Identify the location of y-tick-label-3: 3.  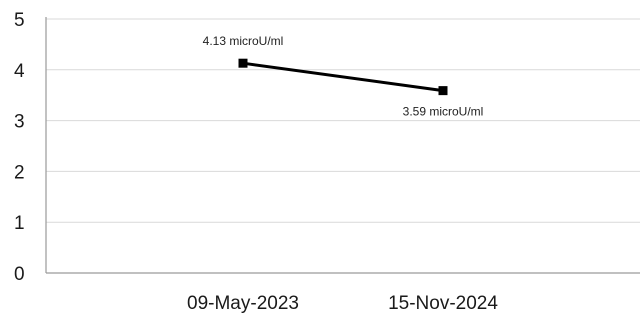
(19, 122).